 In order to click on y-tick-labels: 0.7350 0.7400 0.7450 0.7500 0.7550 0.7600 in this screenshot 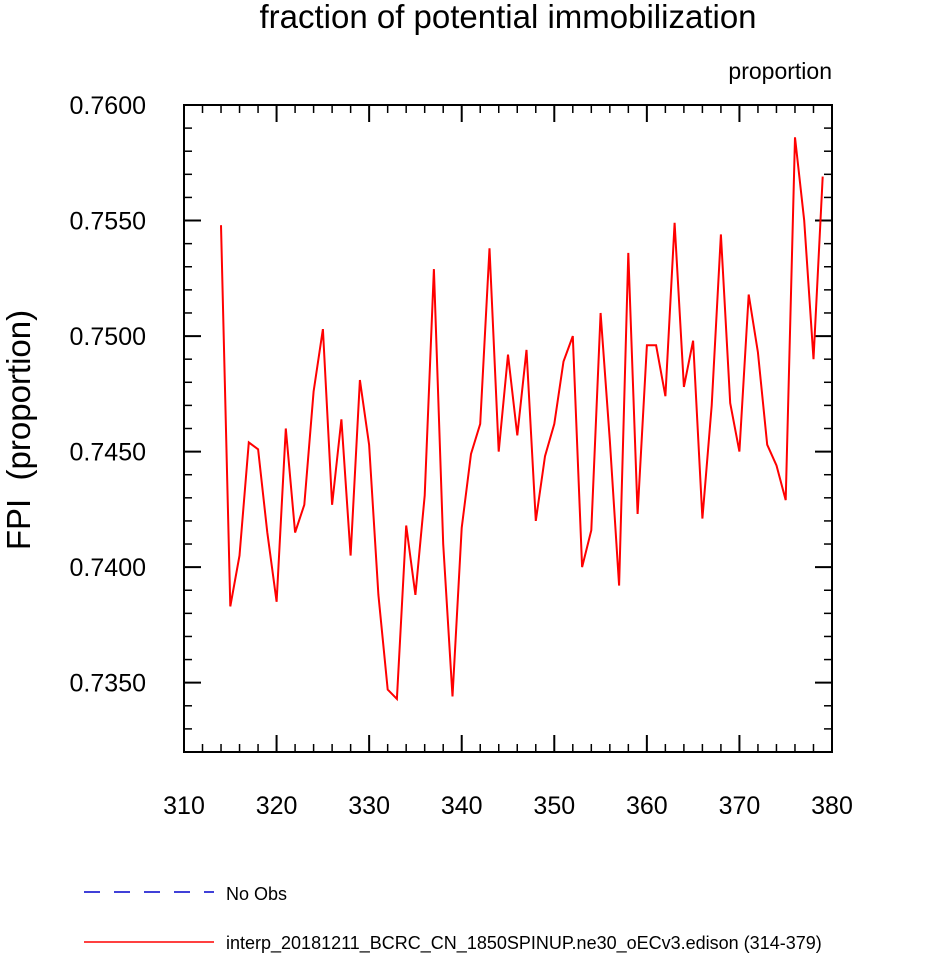, I will do `click(108, 395)`.